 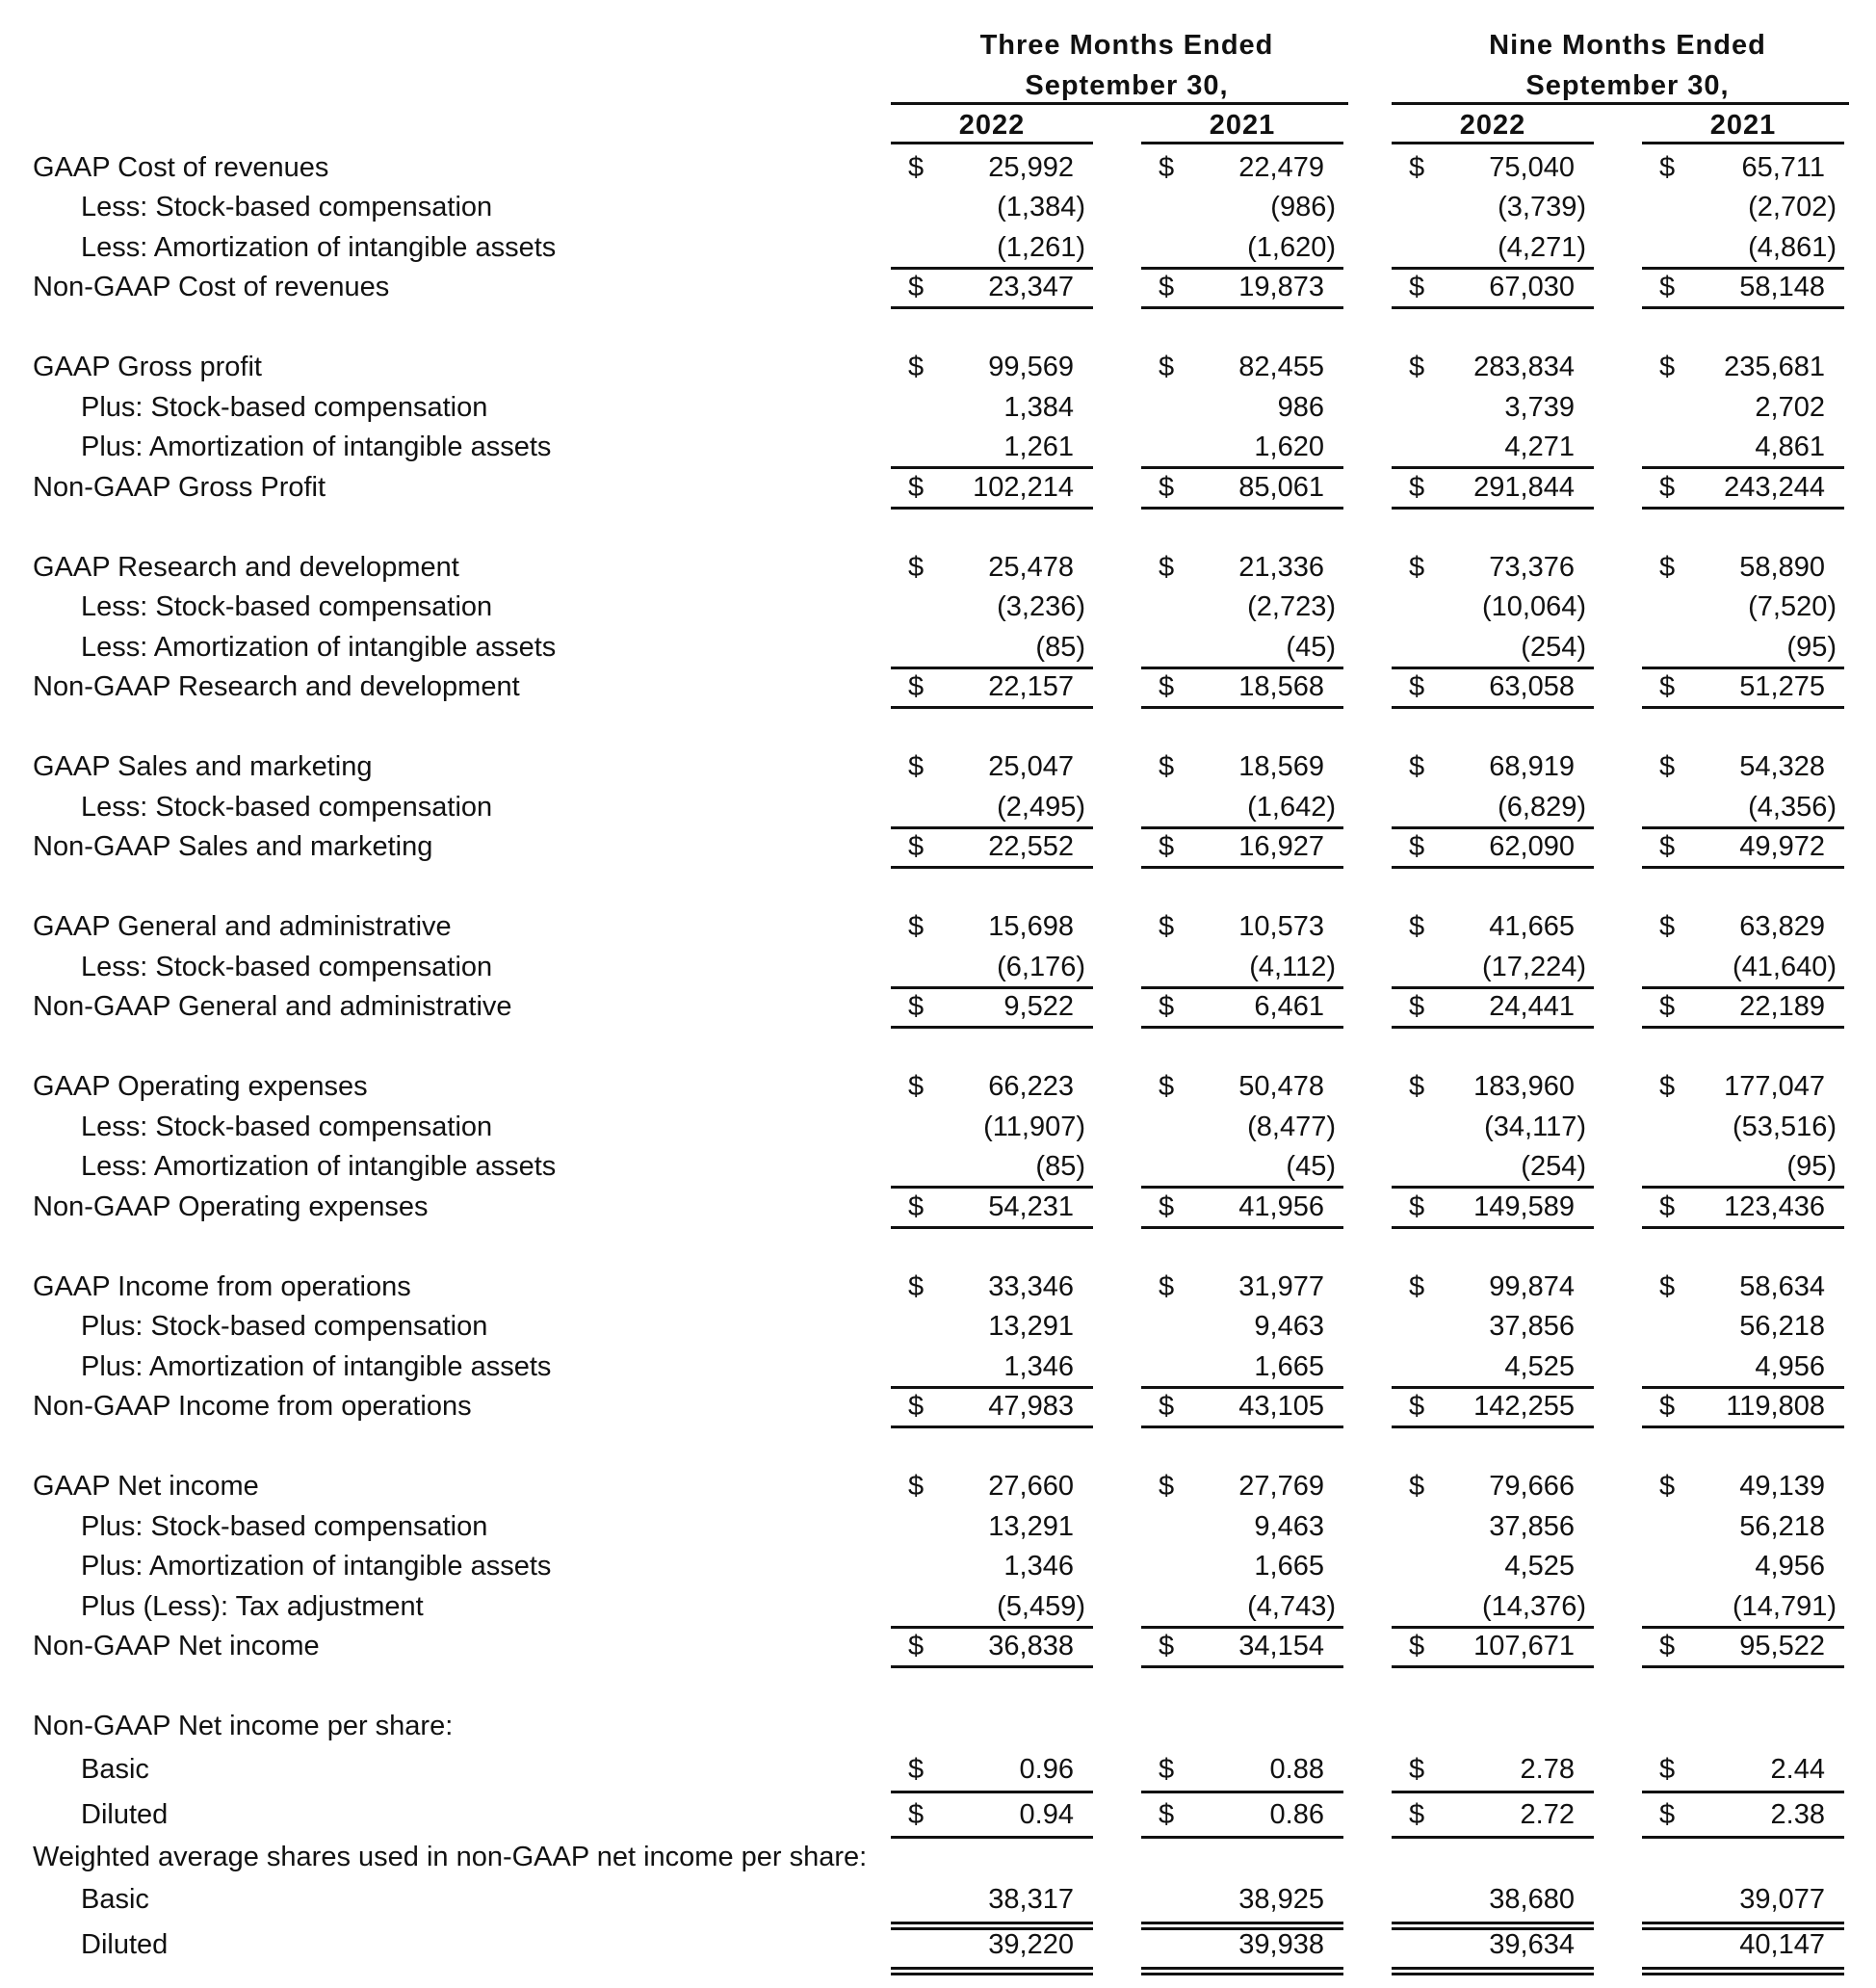 What do you see at coordinates (1532, 167) in the screenshot?
I see `value-cell: 75,040` at bounding box center [1532, 167].